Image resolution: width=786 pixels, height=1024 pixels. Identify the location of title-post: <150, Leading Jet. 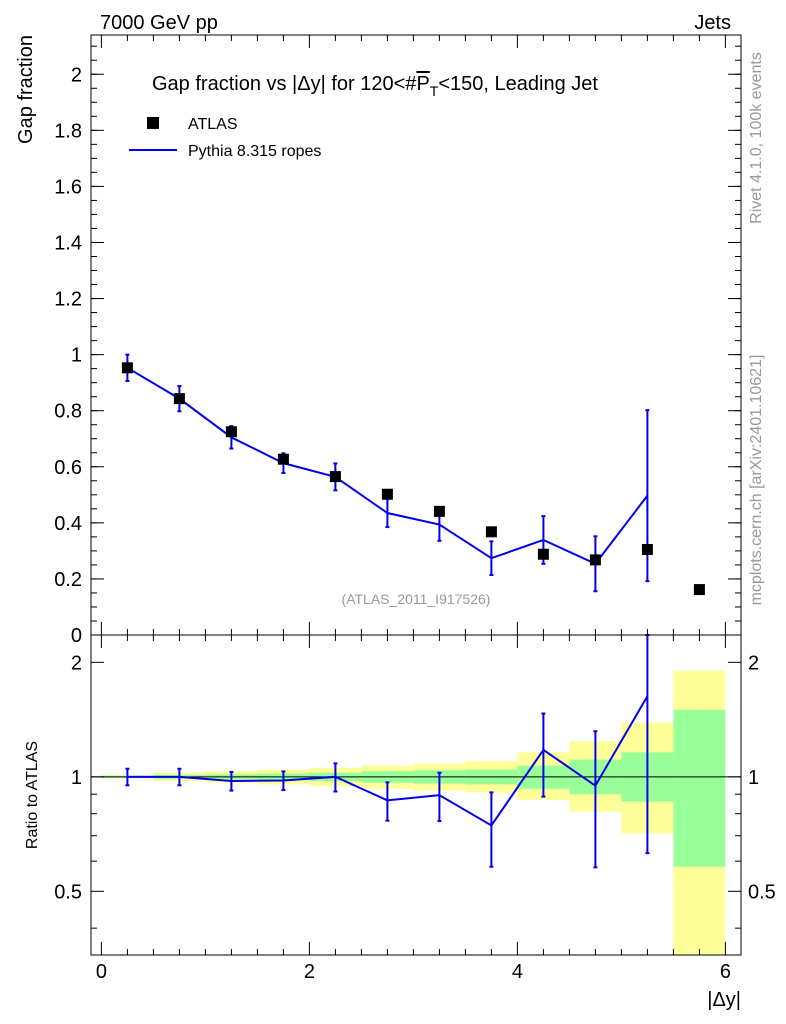
(518, 84).